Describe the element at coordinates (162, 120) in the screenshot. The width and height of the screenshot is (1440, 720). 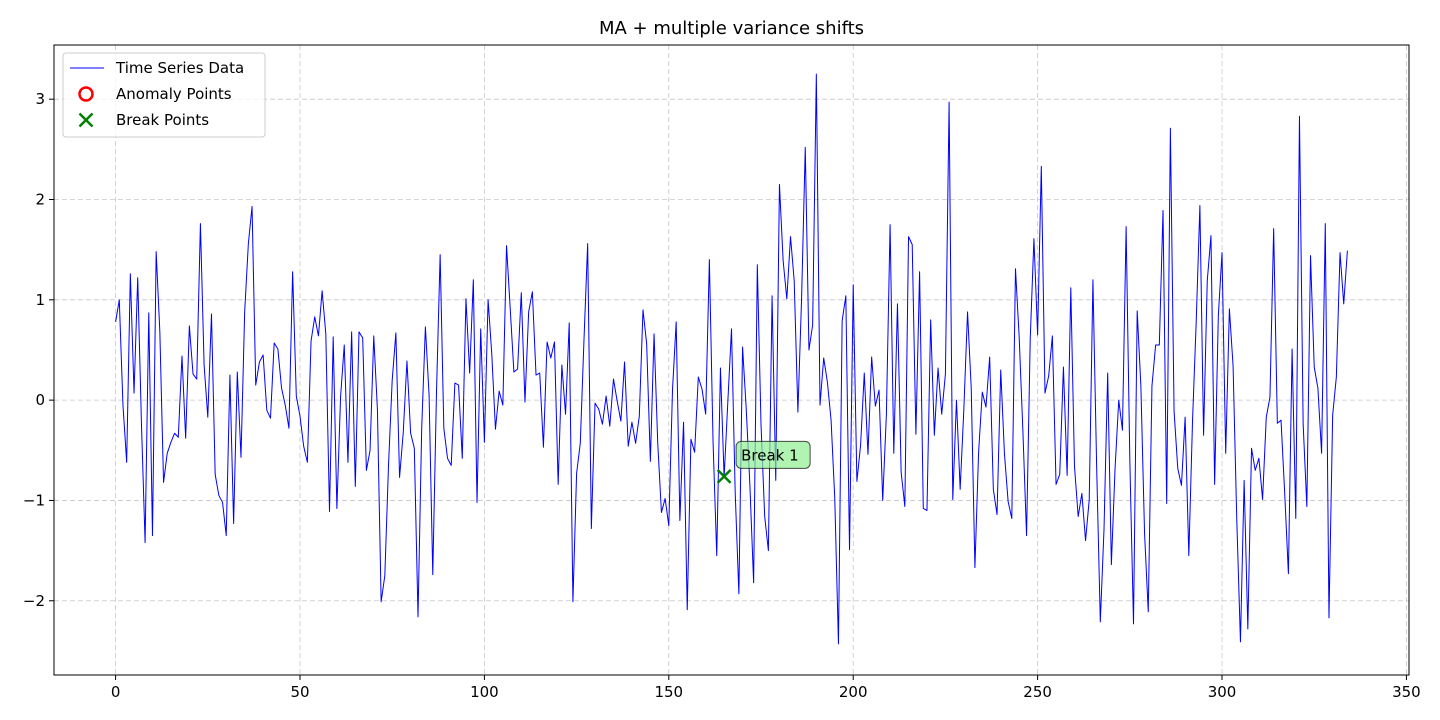
I see `legend-label: Break Points` at that location.